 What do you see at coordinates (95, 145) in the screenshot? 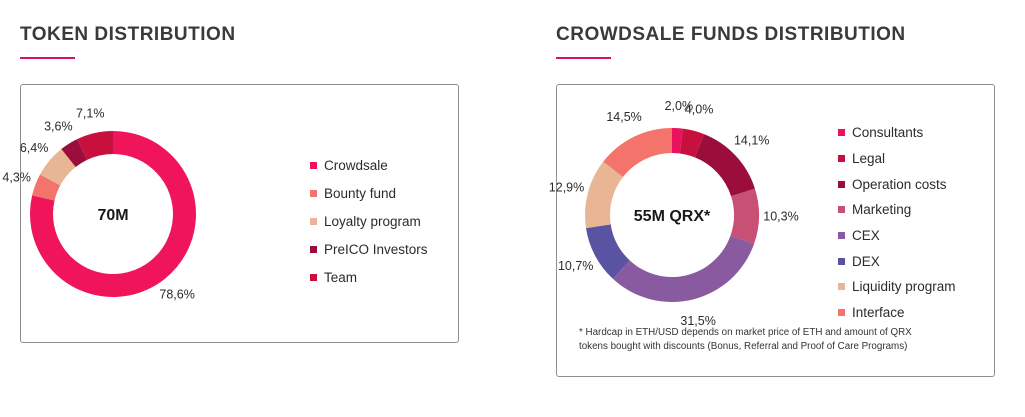
I see `slice-team` at bounding box center [95, 145].